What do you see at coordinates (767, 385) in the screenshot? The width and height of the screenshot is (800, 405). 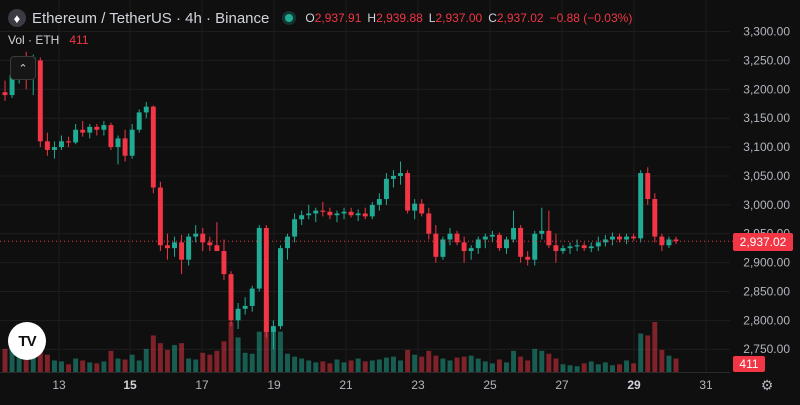 I see `gear-icon: ⚙` at bounding box center [767, 385].